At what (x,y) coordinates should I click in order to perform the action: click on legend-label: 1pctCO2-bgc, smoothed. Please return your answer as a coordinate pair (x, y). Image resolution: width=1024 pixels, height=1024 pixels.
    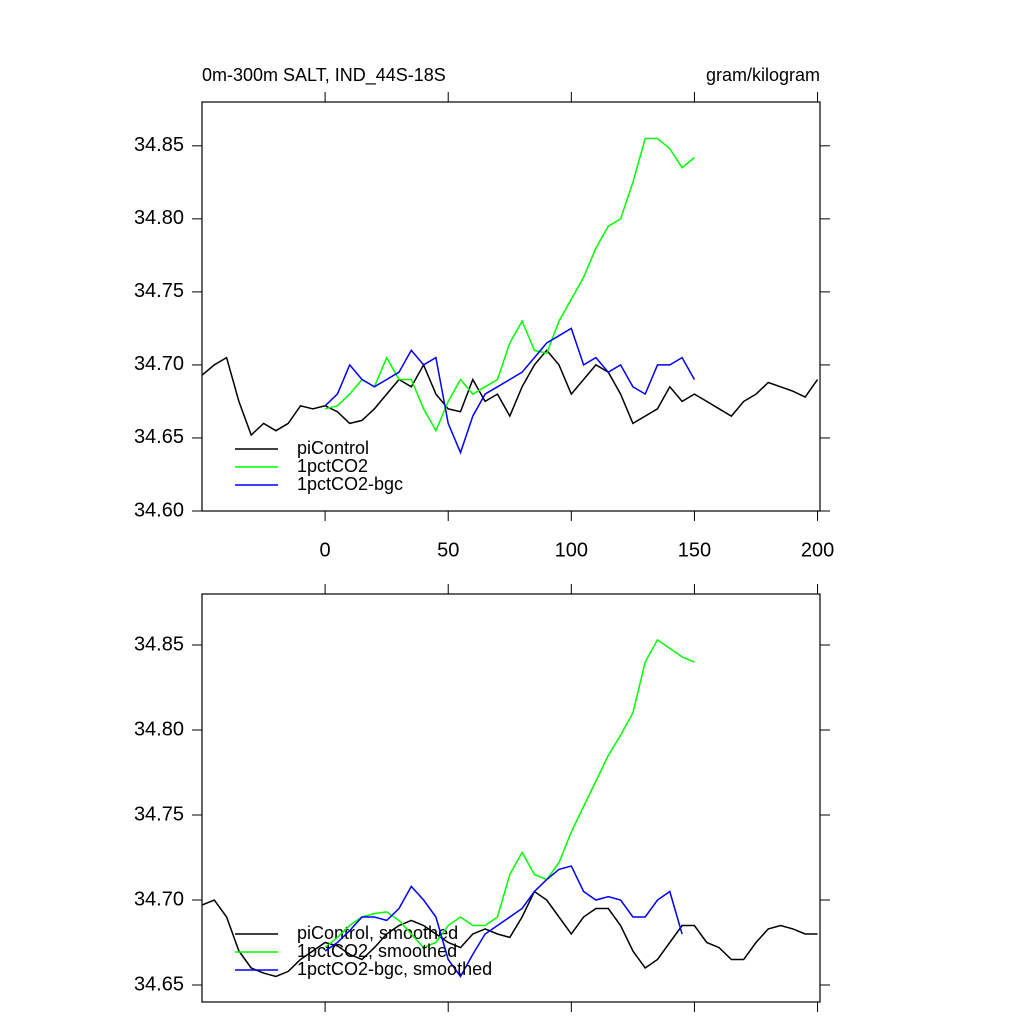
    Looking at the image, I should click on (394, 969).